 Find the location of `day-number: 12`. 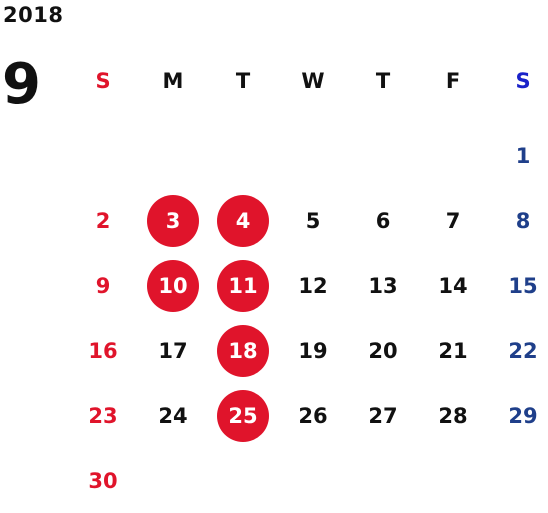

day-number: 12 is located at coordinates (313, 285).